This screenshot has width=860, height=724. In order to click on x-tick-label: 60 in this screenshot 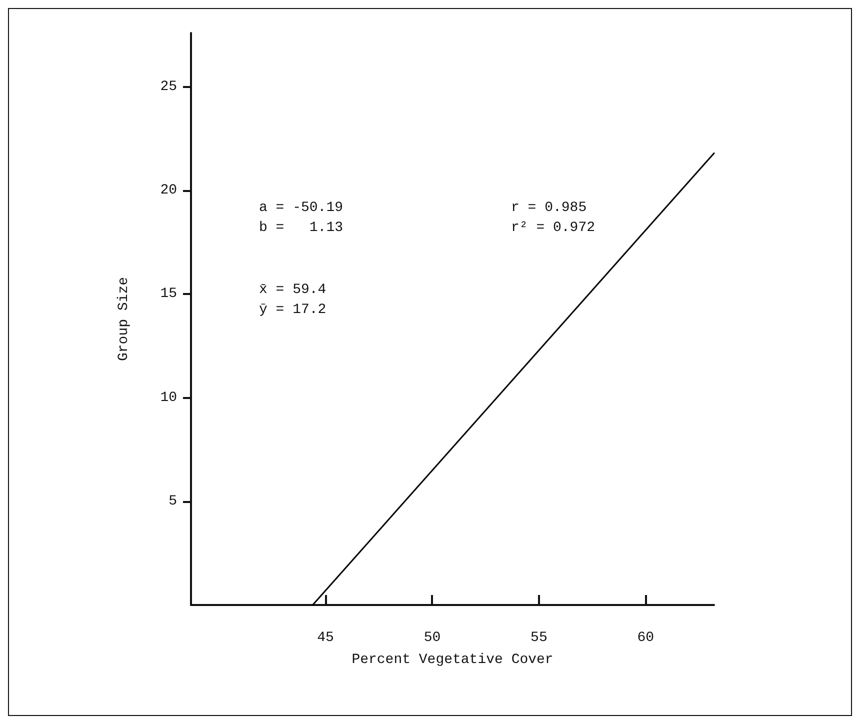, I will do `click(645, 638)`.